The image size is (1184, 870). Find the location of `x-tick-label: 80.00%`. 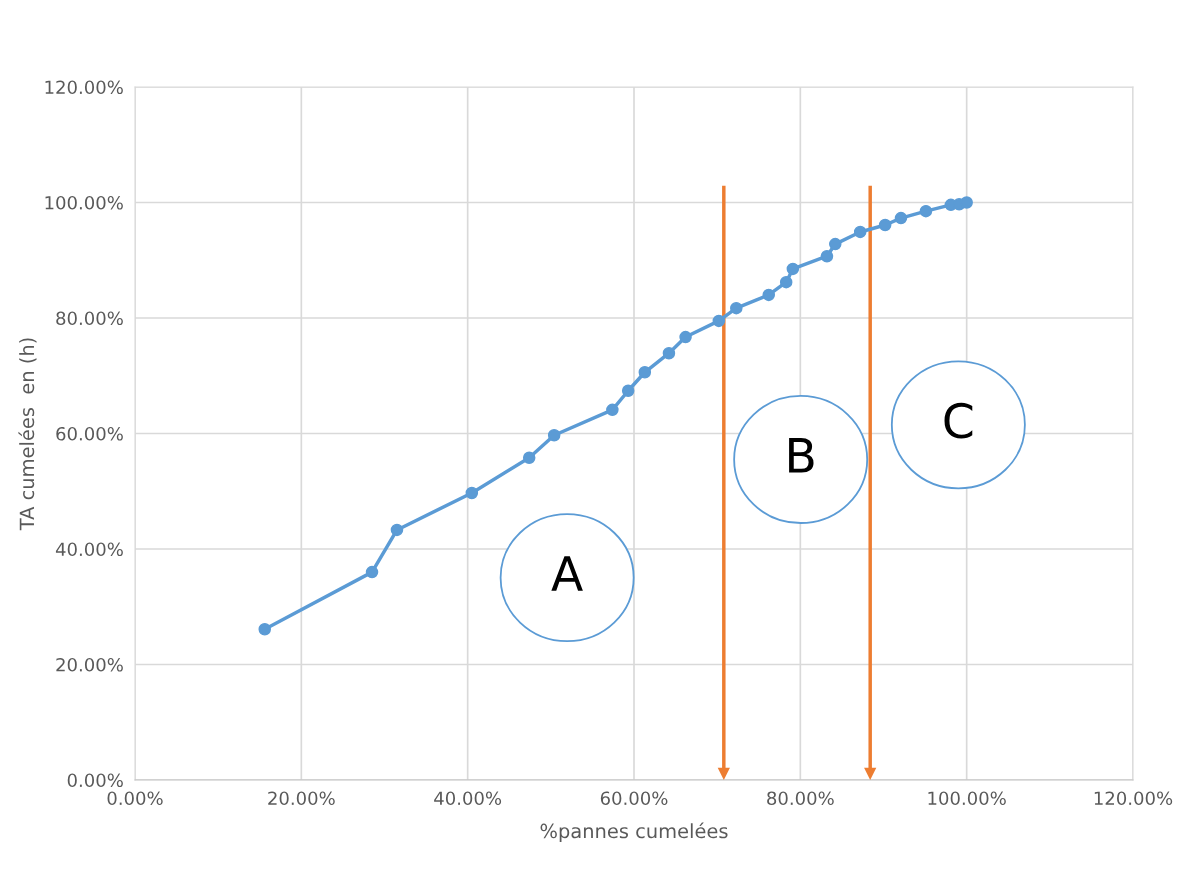

x-tick-label: 80.00% is located at coordinates (800, 798).